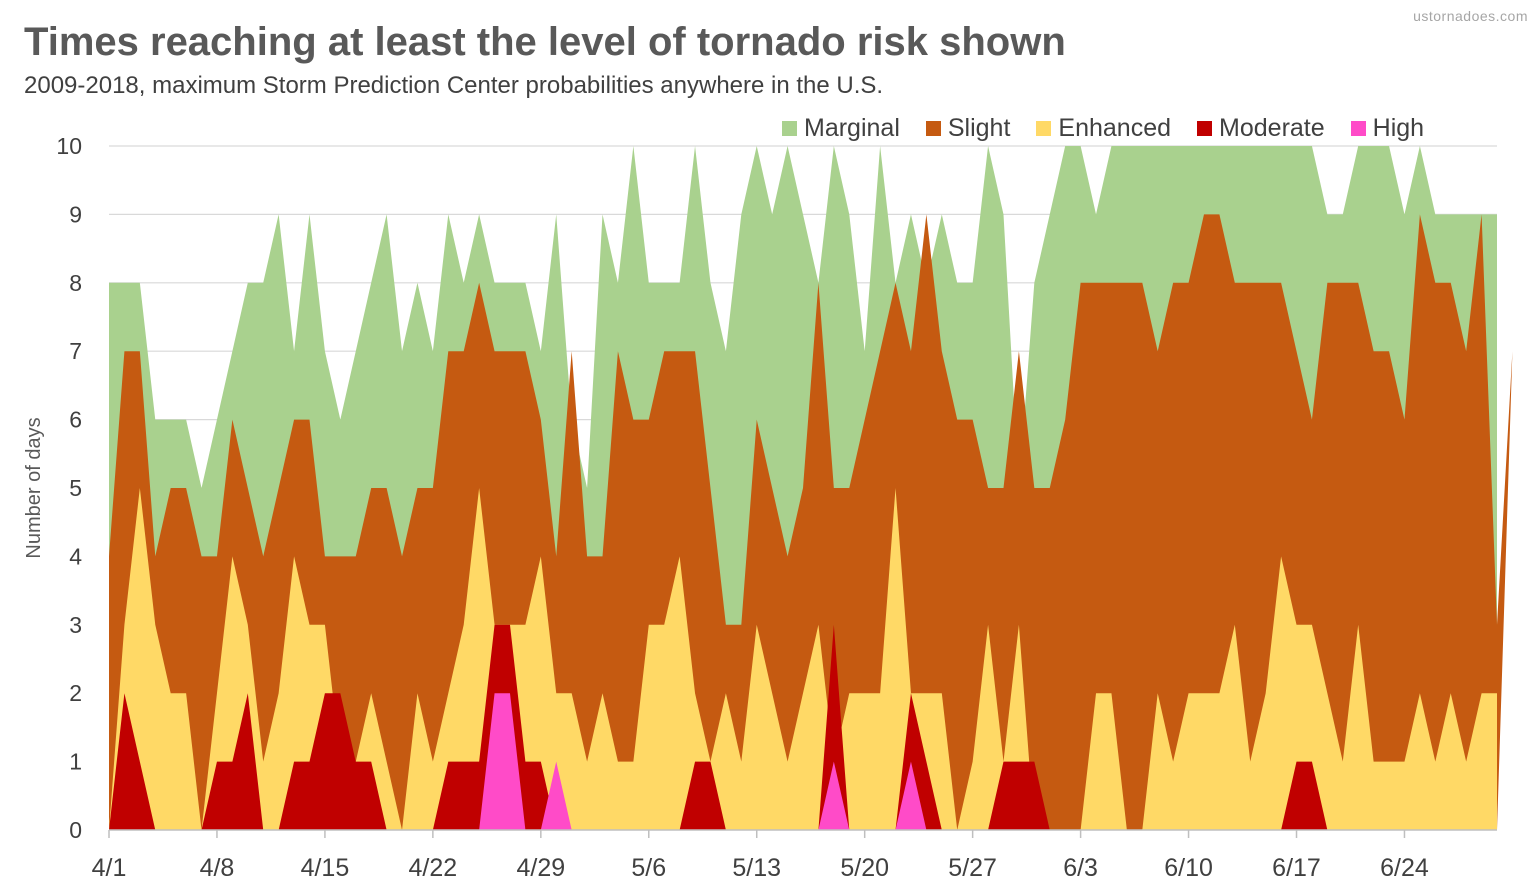 This screenshot has height=889, width=1540. What do you see at coordinates (325, 868) in the screenshot?
I see `x-tick-label: 4/15` at bounding box center [325, 868].